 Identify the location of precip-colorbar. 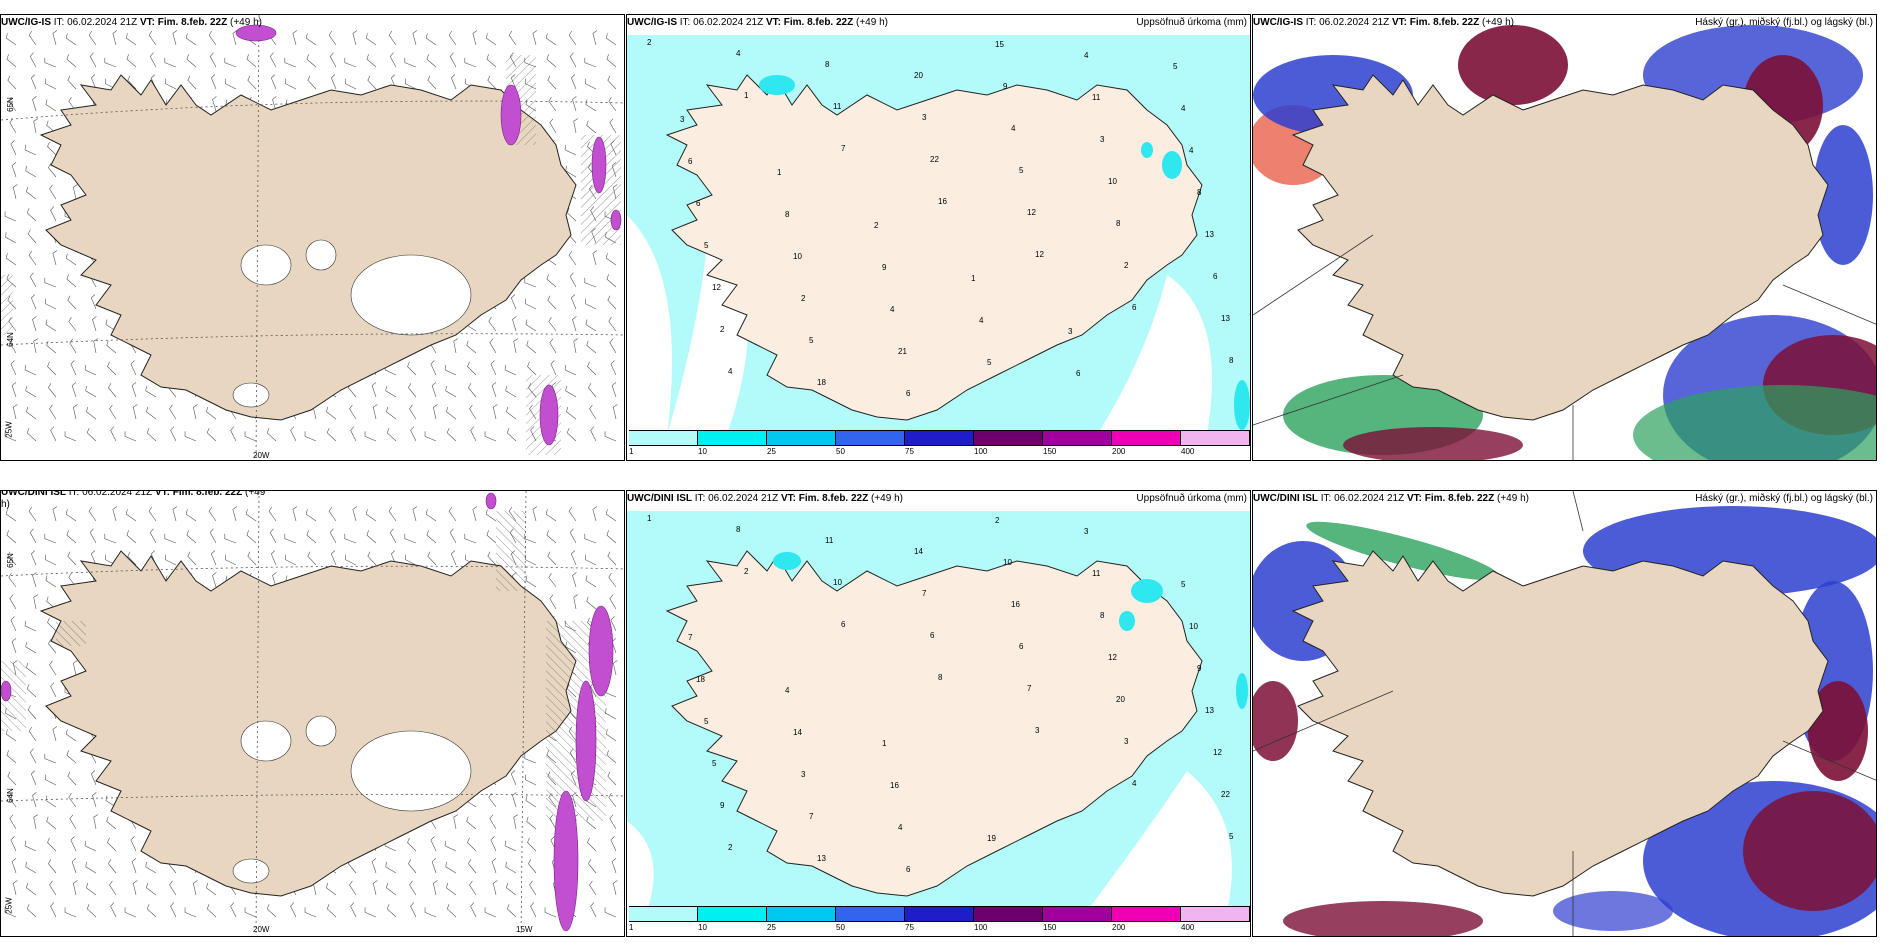
(939, 914).